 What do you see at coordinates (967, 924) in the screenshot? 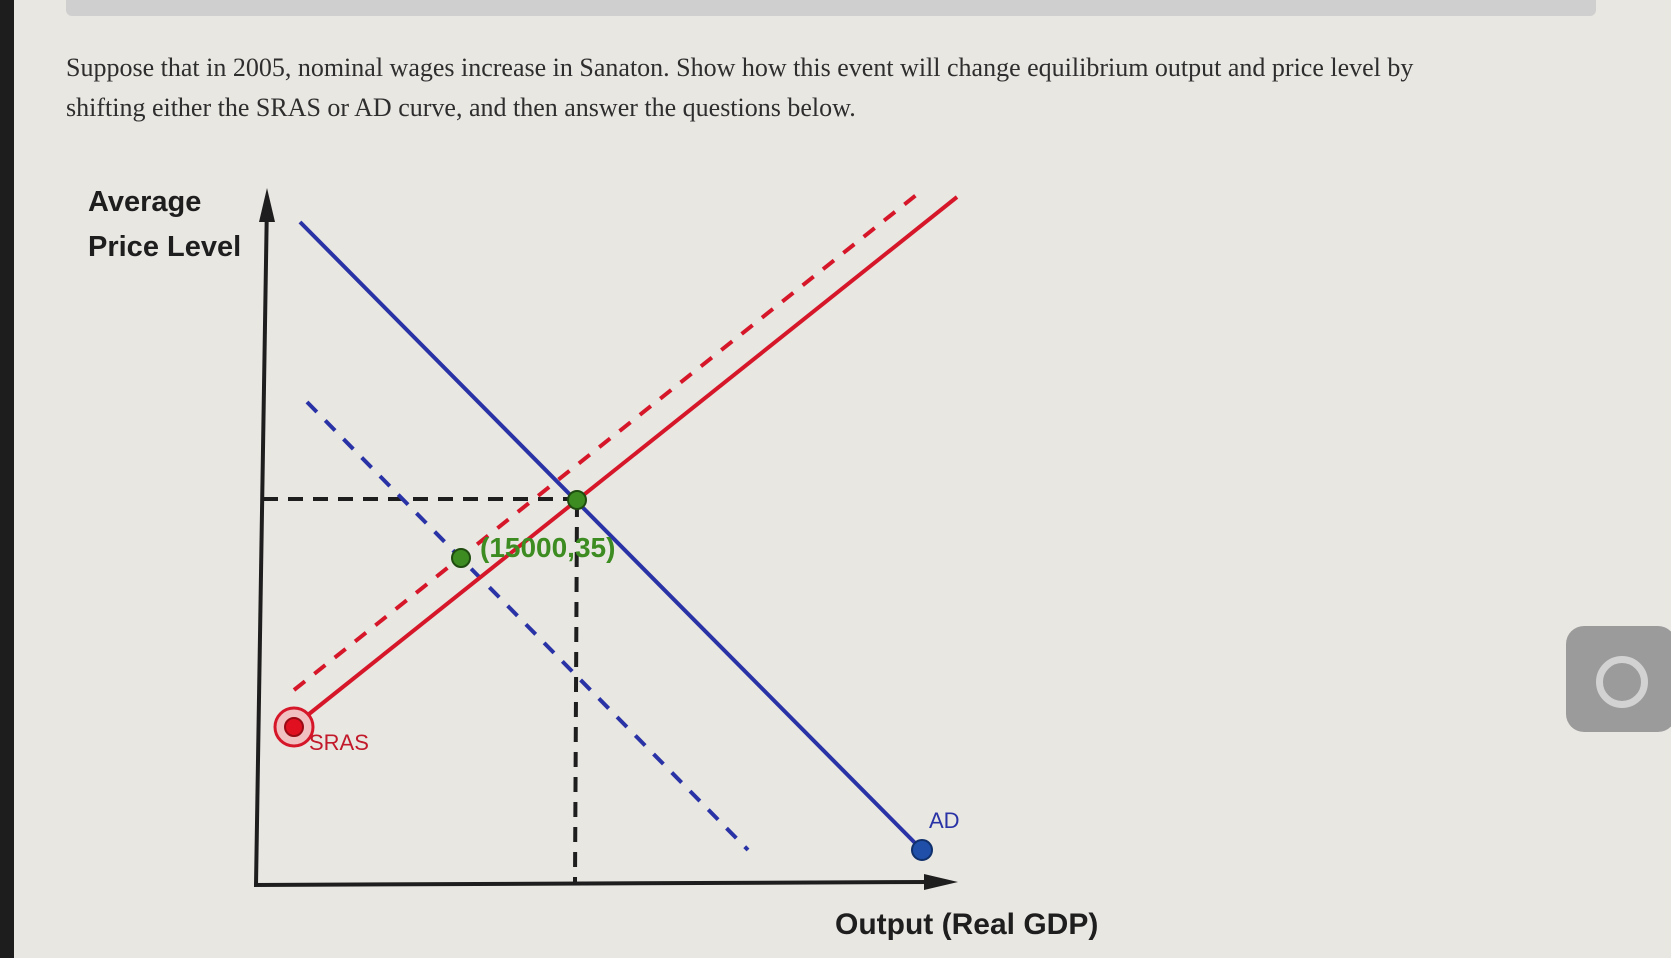
I see `x-axis-label: Output (Real GDP)` at bounding box center [967, 924].